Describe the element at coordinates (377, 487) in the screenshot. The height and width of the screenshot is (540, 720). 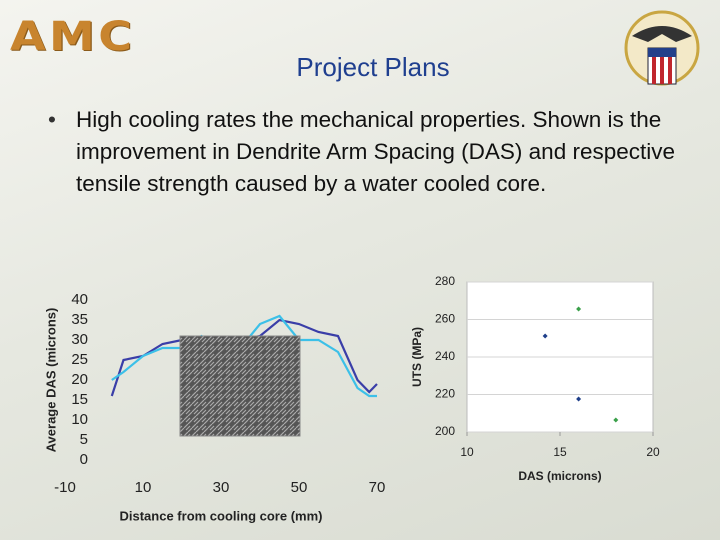
I see `x-tick-label: 70` at that location.